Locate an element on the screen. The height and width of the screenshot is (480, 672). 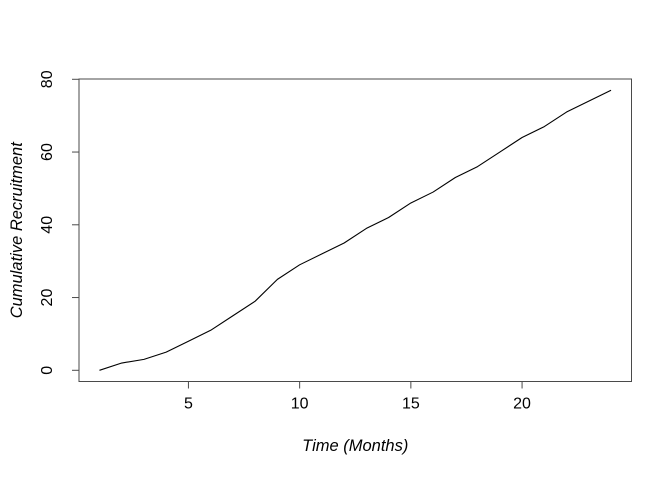
x-tick-label: 5 is located at coordinates (188, 404).